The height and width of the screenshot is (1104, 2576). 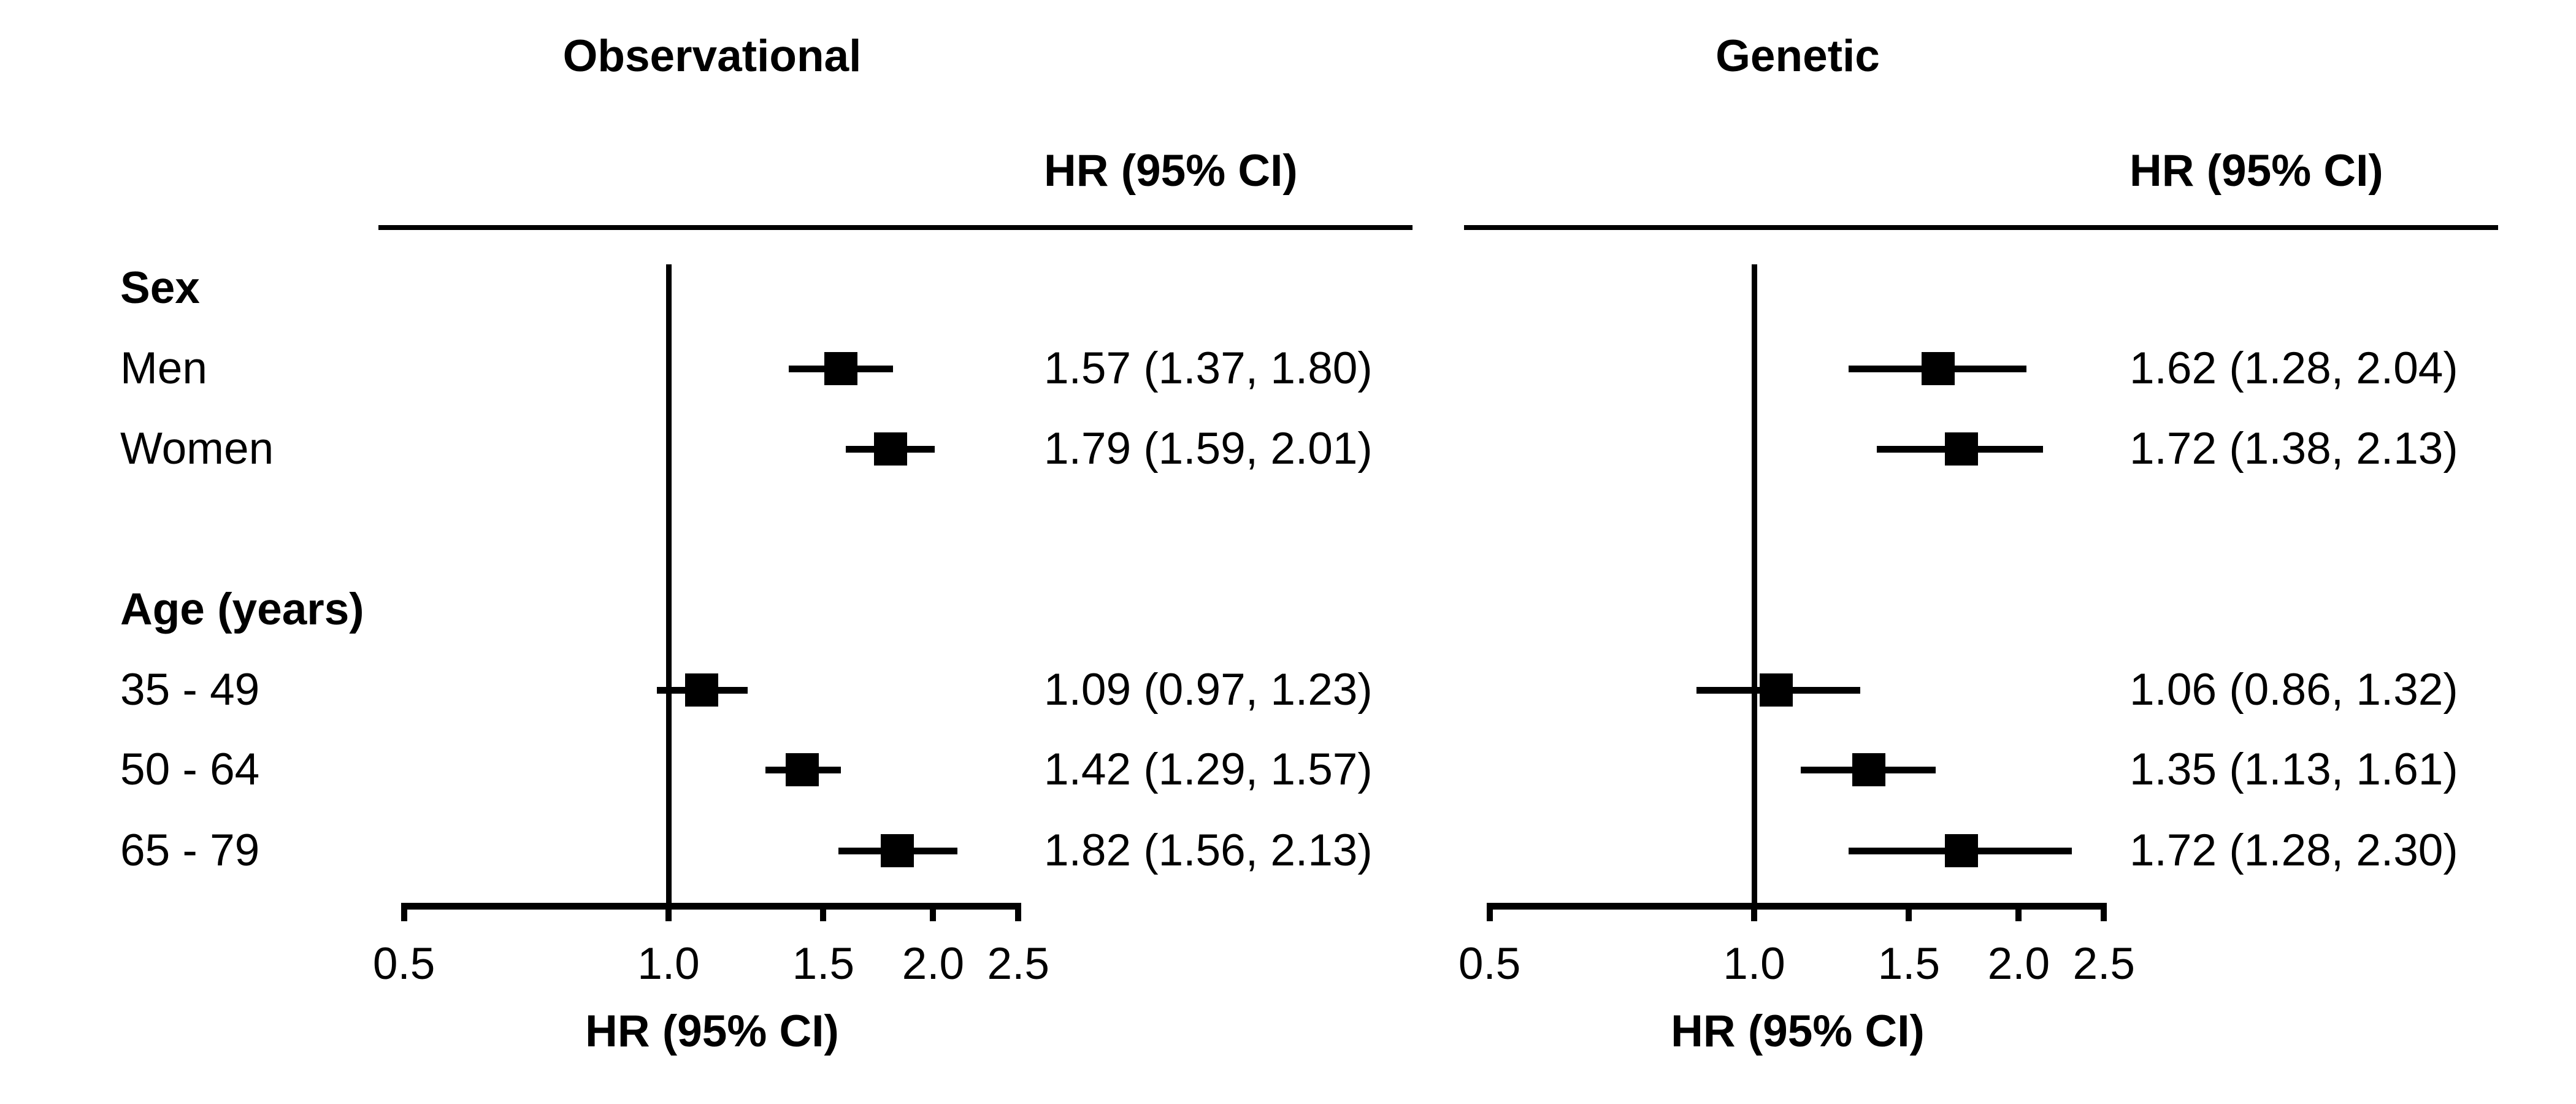 What do you see at coordinates (712, 56) in the screenshot?
I see `panel-title-observational: Observational` at bounding box center [712, 56].